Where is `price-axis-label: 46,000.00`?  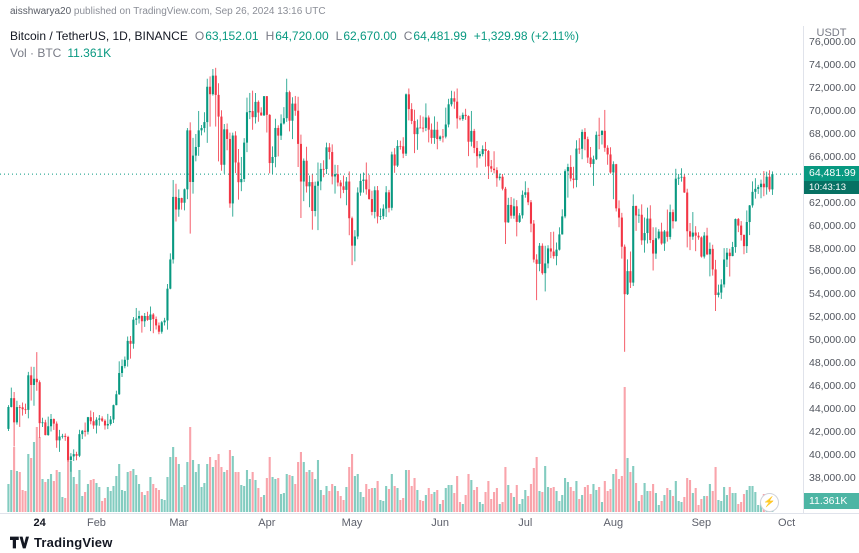 price-axis-label: 46,000.00 is located at coordinates (832, 386).